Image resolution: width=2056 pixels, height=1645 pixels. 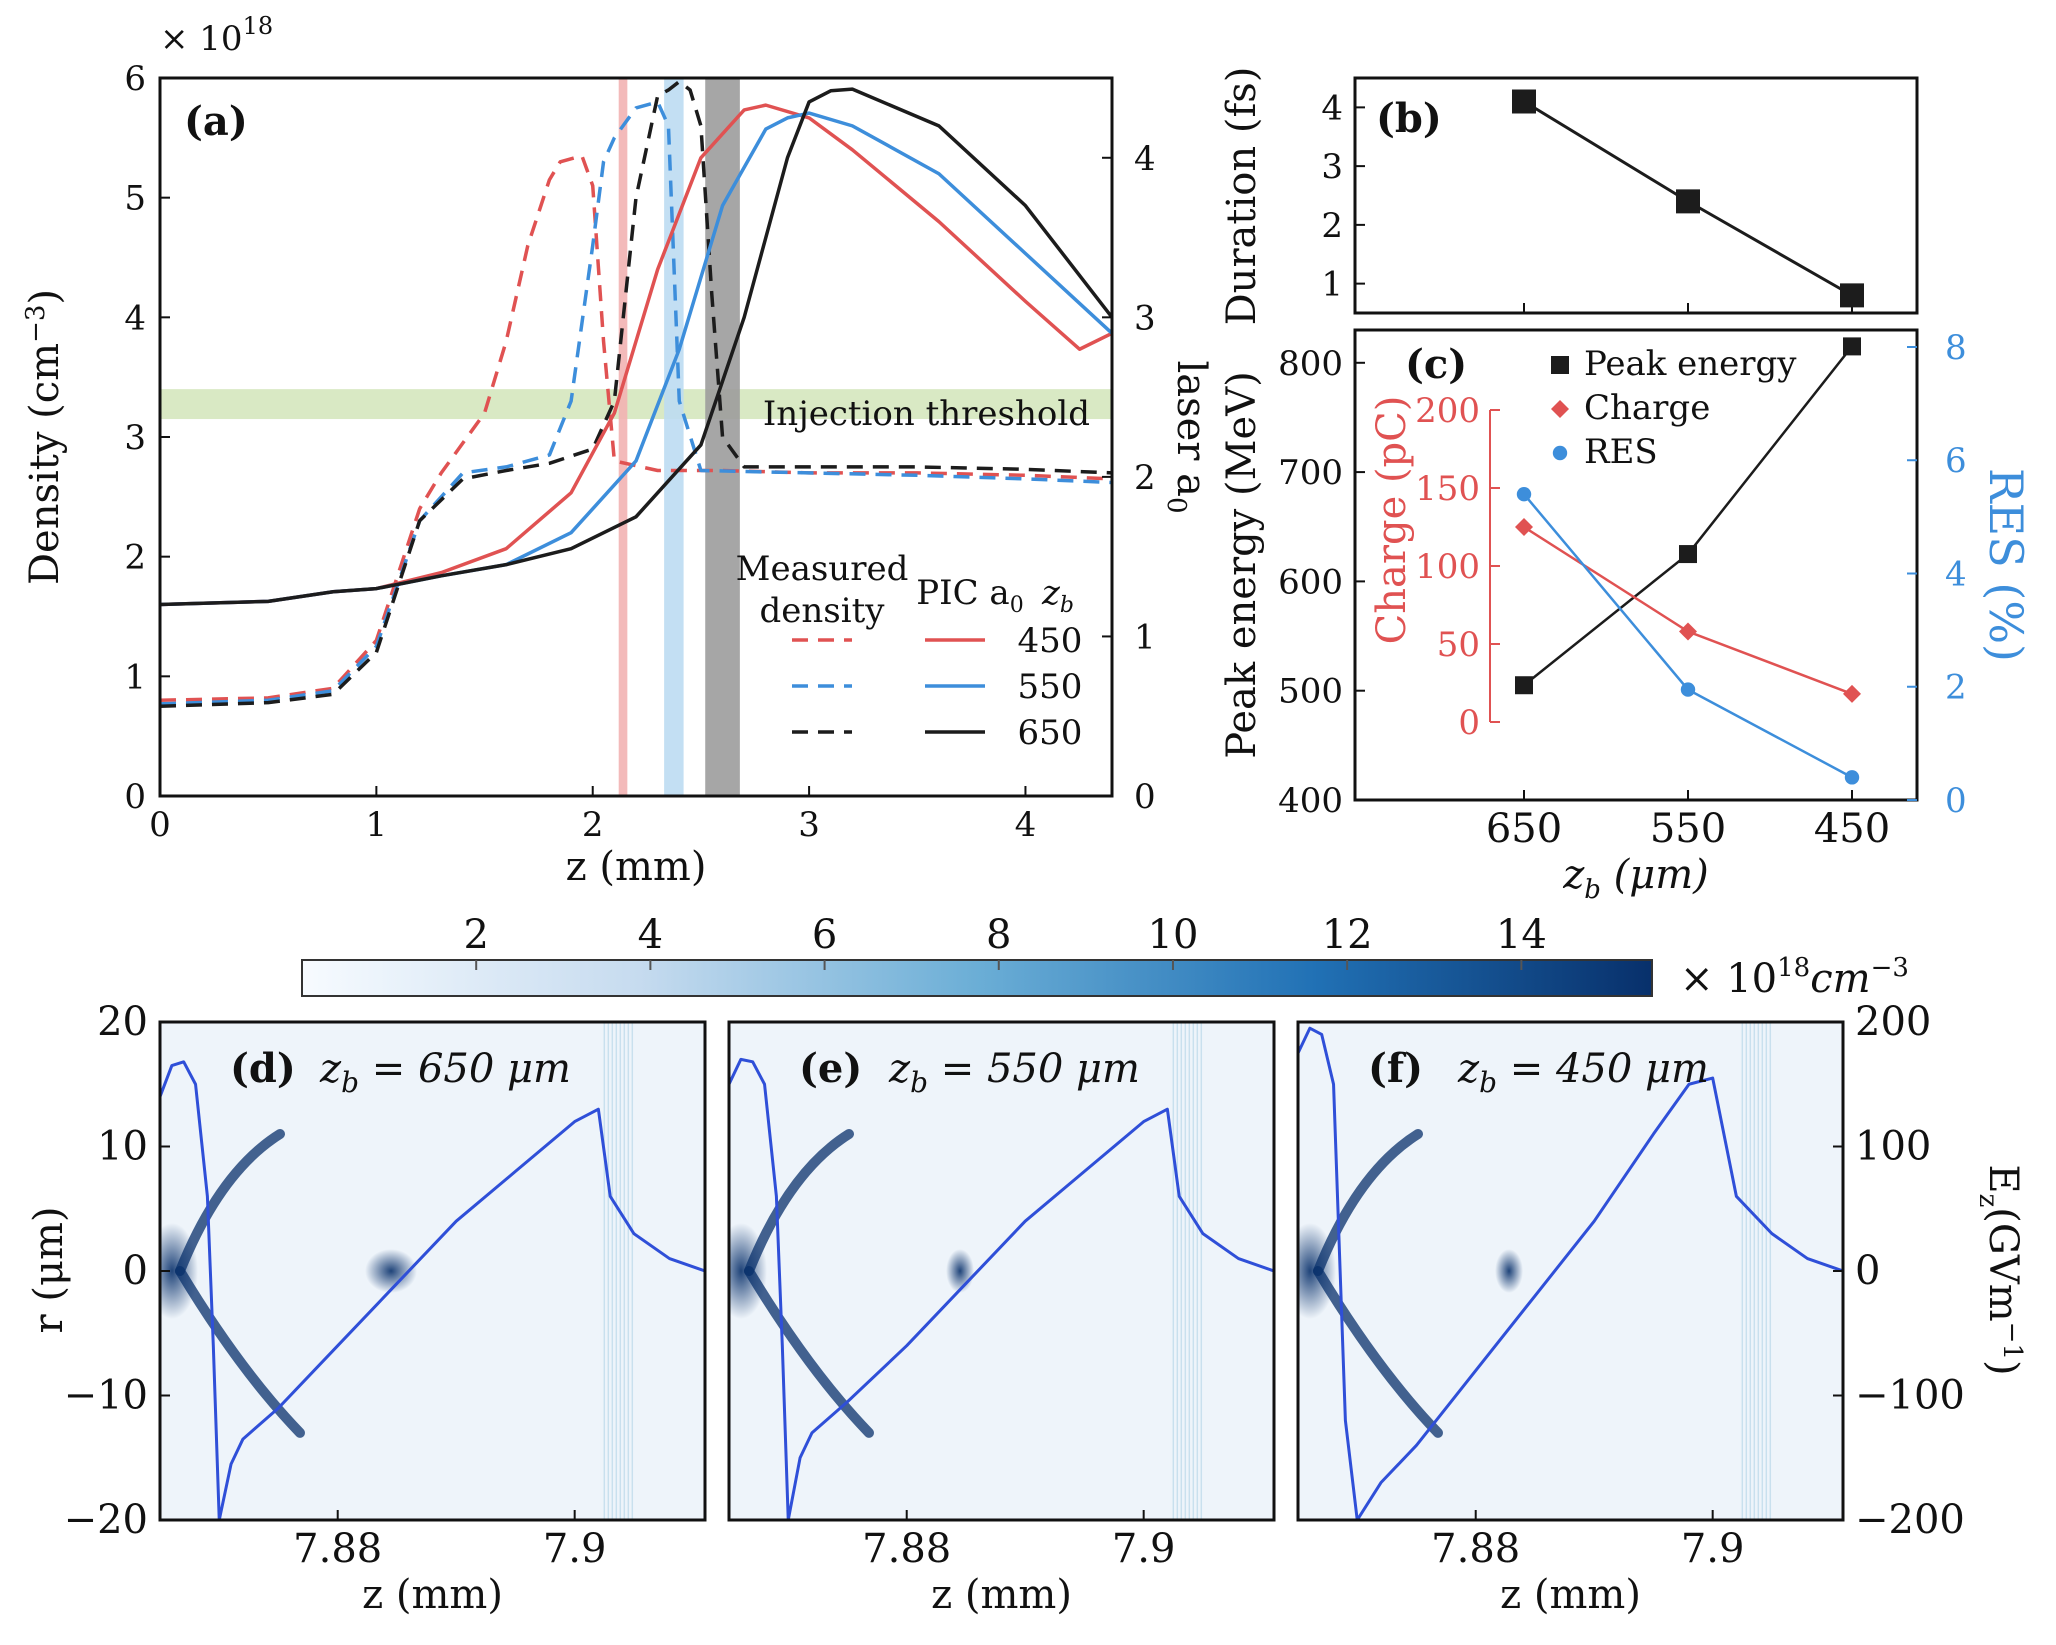 What do you see at coordinates (1026, 825) in the screenshot?
I see `panel-a-xtick-label: 4` at bounding box center [1026, 825].